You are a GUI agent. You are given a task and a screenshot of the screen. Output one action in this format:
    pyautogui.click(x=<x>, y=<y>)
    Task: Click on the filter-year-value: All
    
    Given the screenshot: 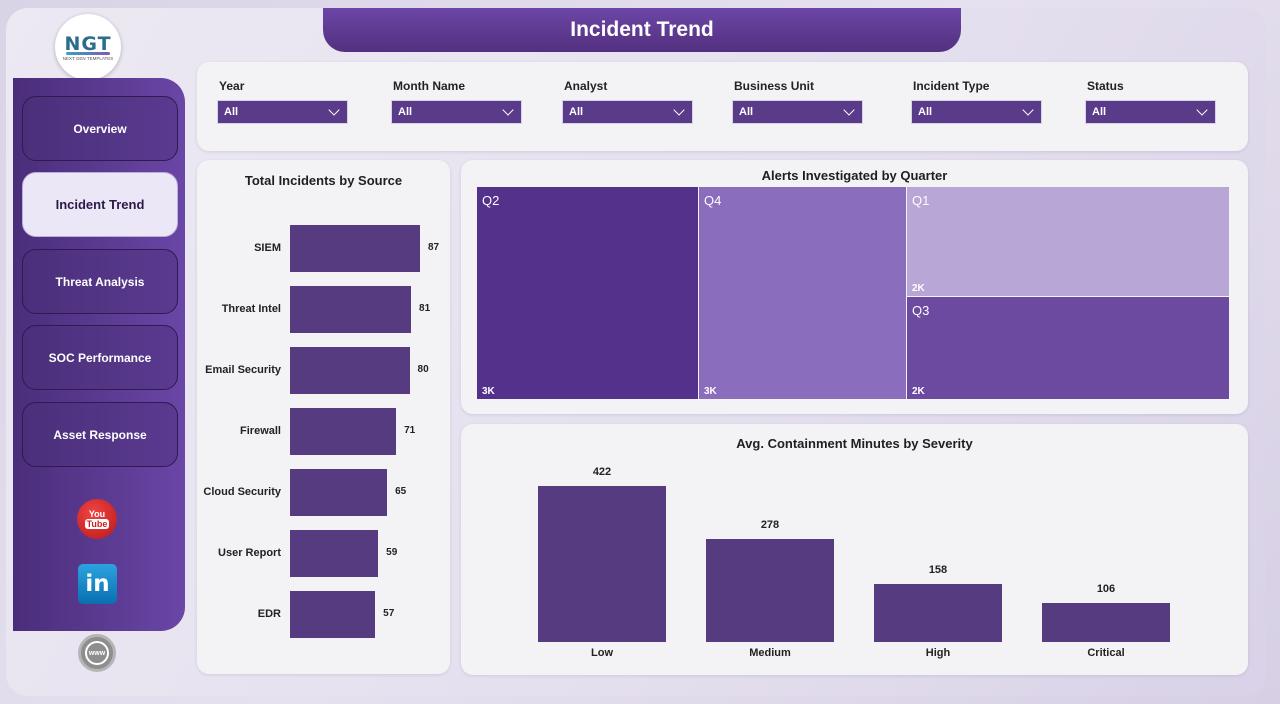 What is the action you would take?
    pyautogui.click(x=231, y=112)
    